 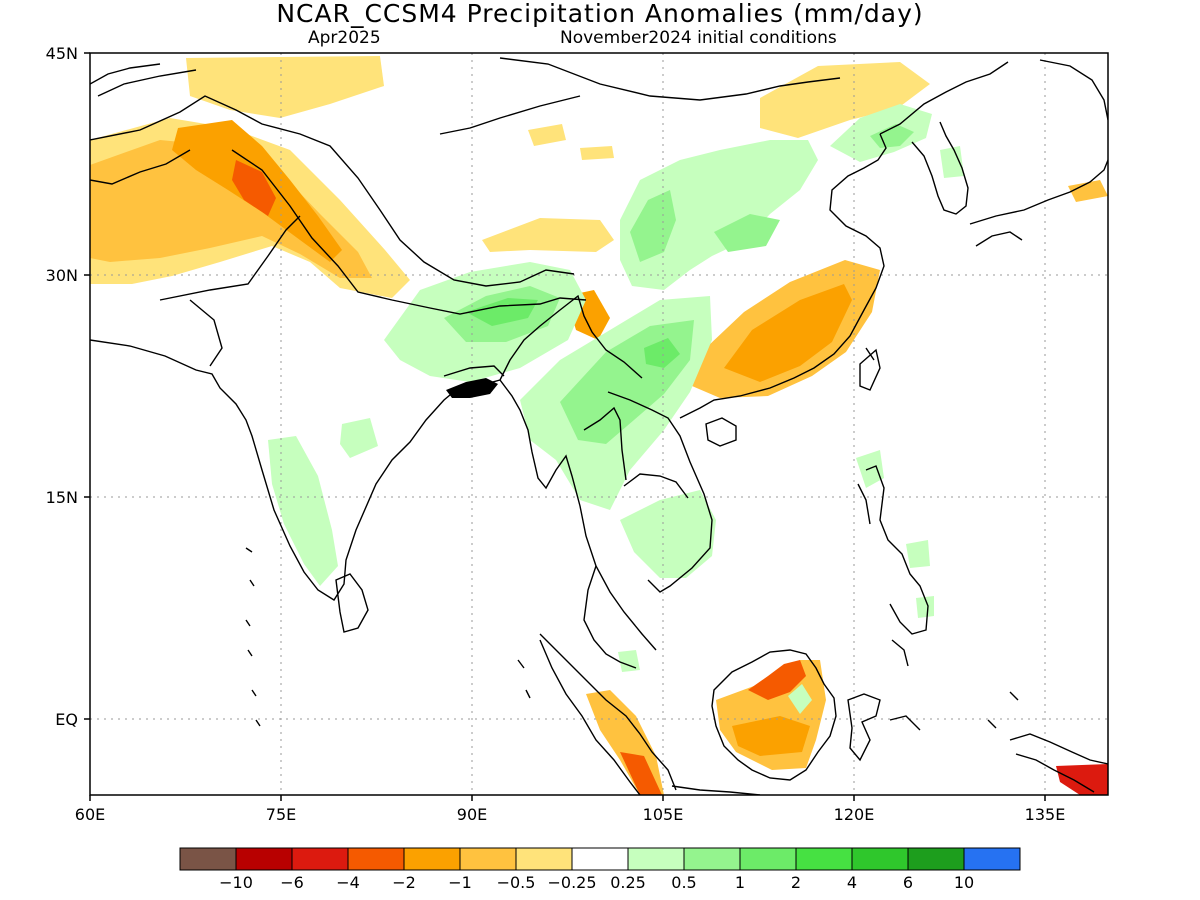 What do you see at coordinates (62, 275) in the screenshot?
I see `lat-label-30n: 30N` at bounding box center [62, 275].